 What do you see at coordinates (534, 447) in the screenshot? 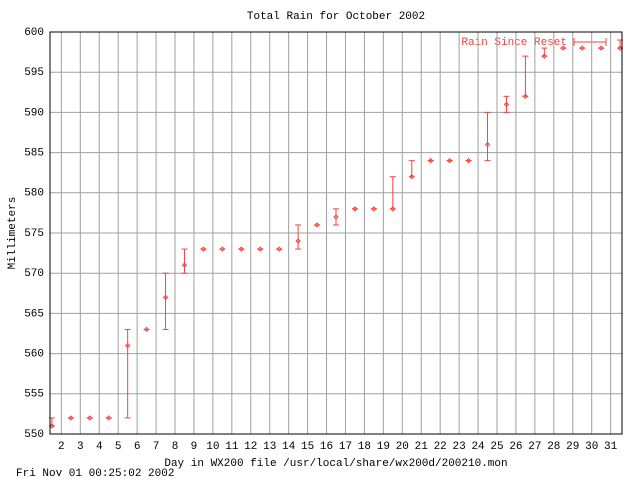
I see `x-tick-label: 27` at bounding box center [534, 447].